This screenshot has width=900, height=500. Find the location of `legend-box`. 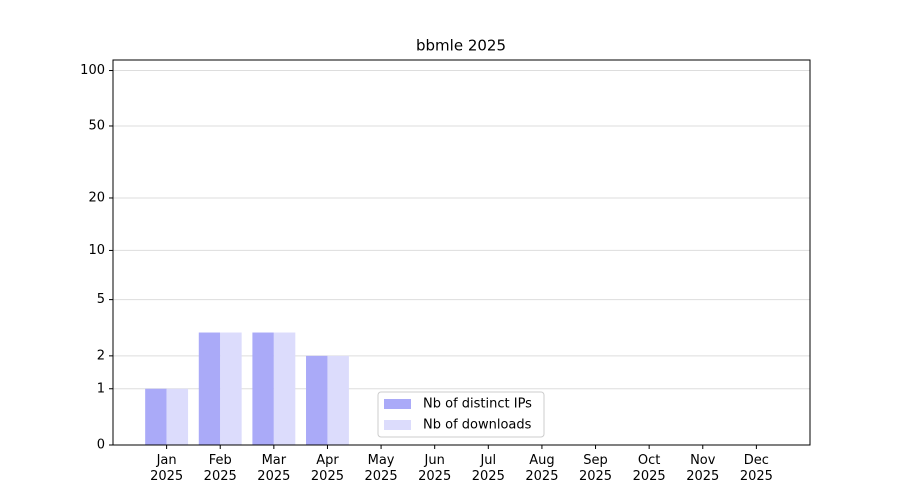

legend-box is located at coordinates (461, 414).